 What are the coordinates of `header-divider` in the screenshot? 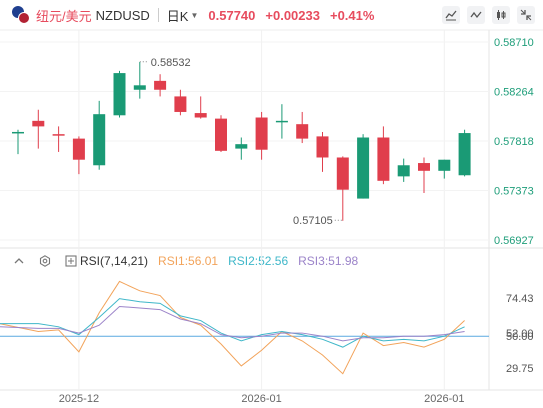 It's located at (158, 15).